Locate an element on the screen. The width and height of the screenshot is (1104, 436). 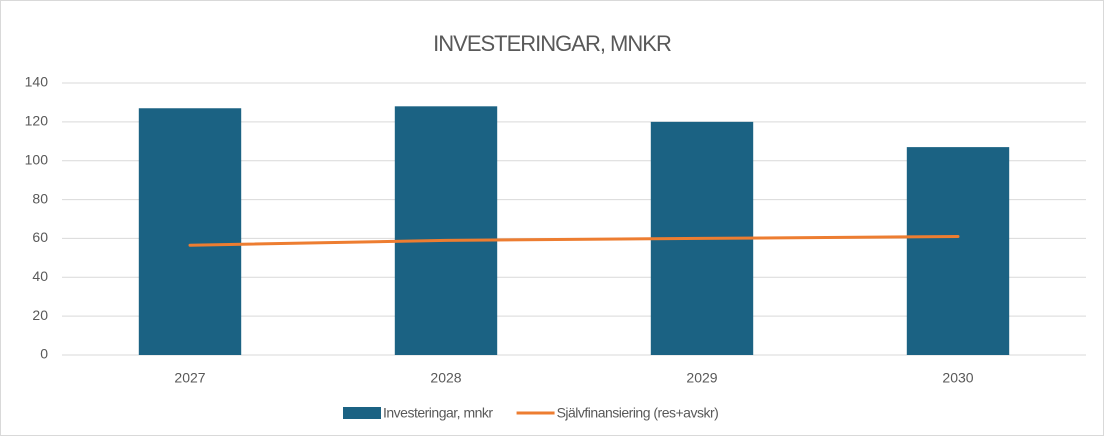
y-tick-label: 0 is located at coordinates (44, 354).